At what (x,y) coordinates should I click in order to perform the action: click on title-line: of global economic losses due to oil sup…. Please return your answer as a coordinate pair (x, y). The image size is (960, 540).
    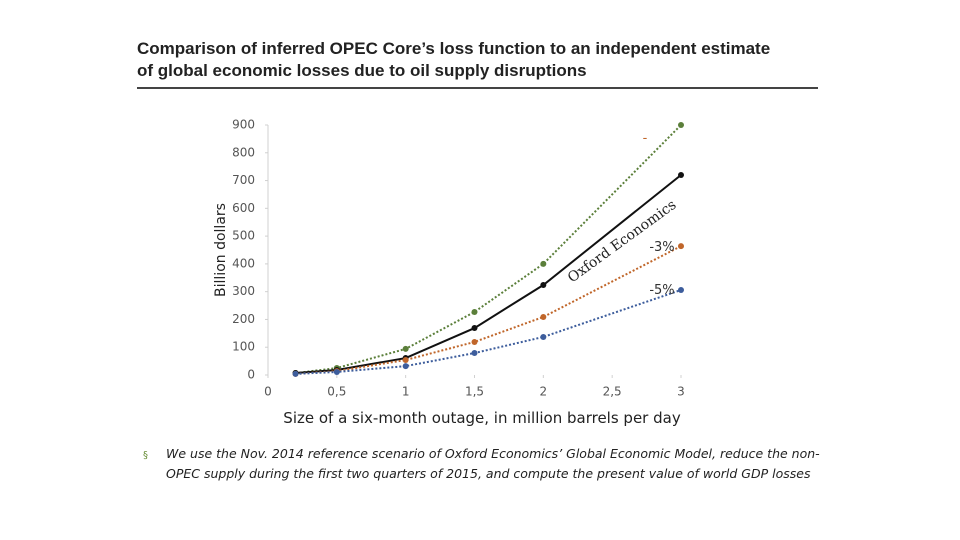
    Looking at the image, I should click on (362, 70).